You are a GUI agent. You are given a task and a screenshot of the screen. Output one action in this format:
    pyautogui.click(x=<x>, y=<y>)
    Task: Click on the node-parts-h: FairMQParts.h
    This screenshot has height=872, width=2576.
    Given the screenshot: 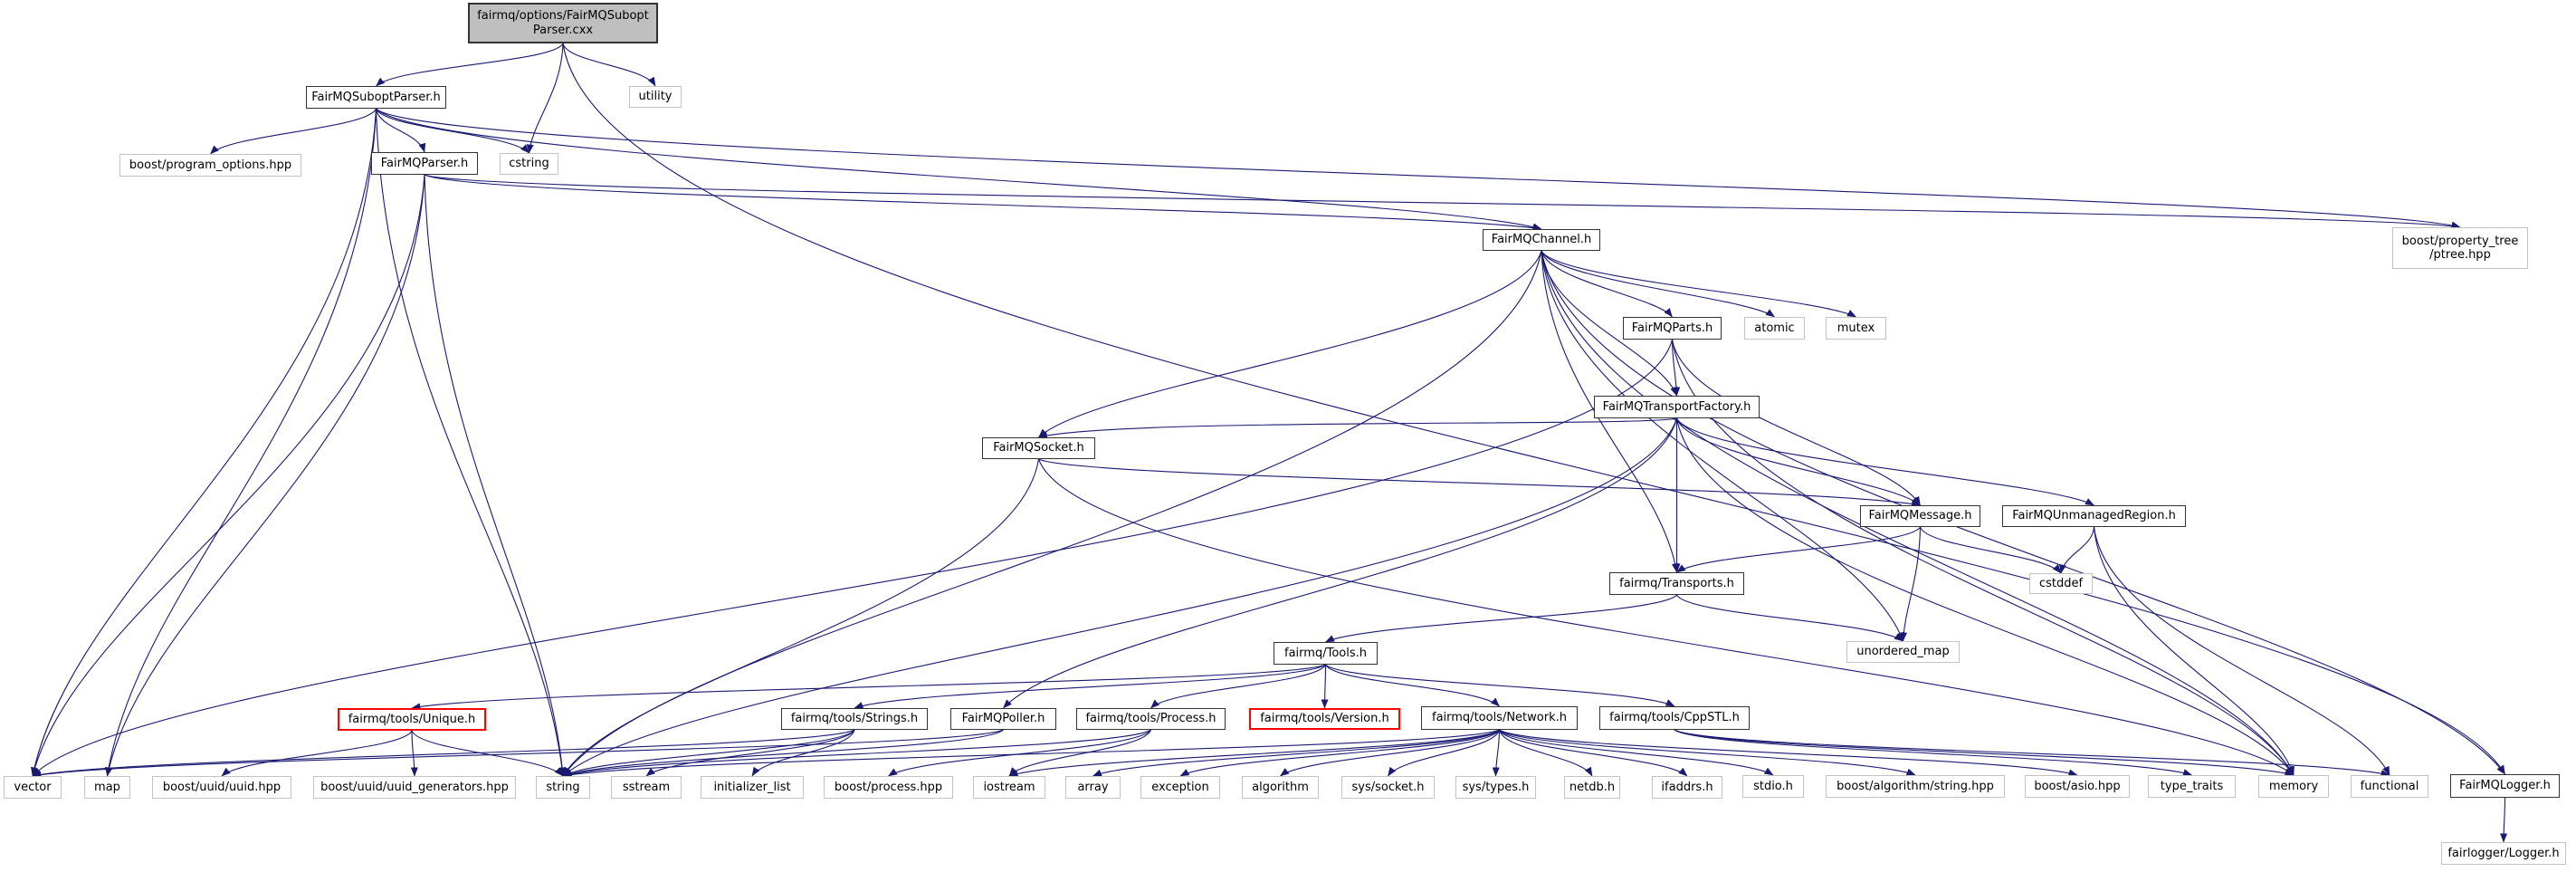 What is the action you would take?
    pyautogui.click(x=1673, y=328)
    